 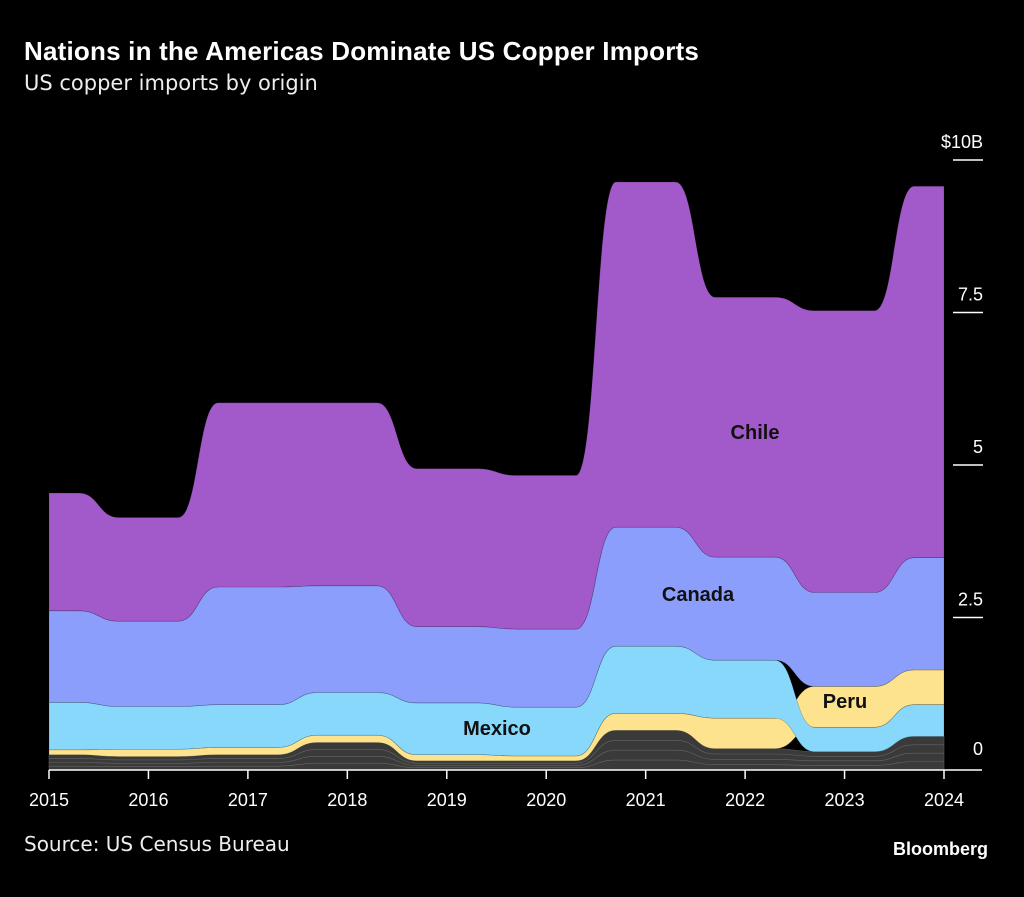 I want to click on x-tick-label: 2023, so click(x=845, y=800).